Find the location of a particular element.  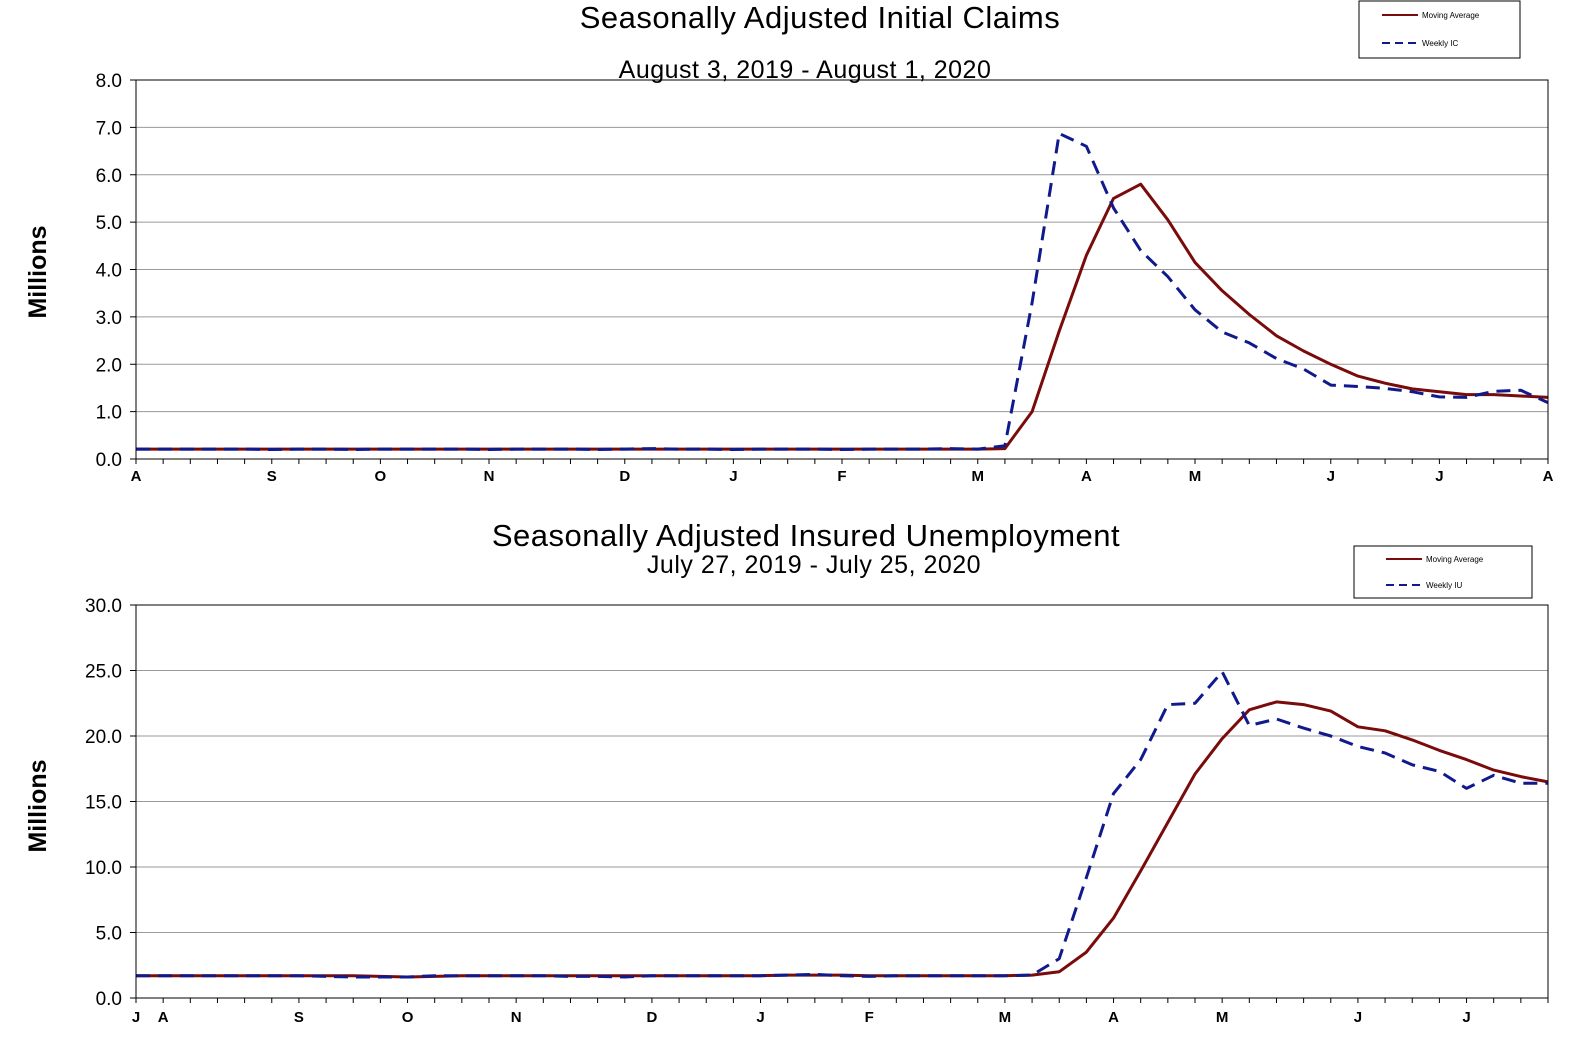

y-tick-label: 4.0 is located at coordinates (109, 271).